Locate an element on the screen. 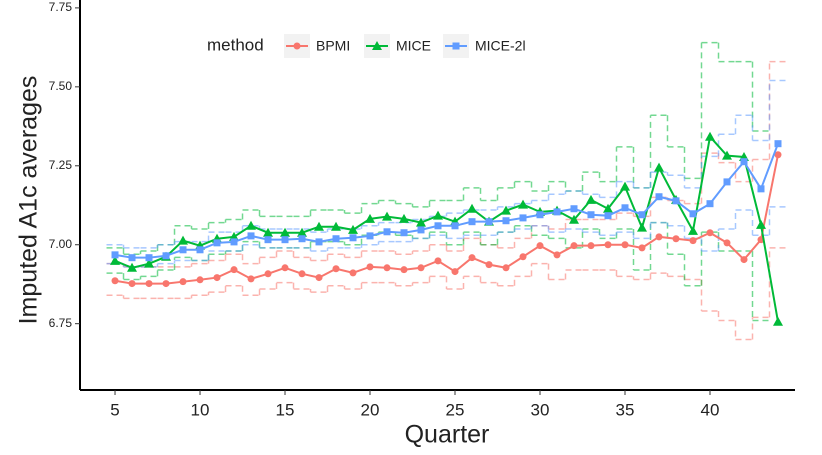  legend-title: method is located at coordinates (235, 44).